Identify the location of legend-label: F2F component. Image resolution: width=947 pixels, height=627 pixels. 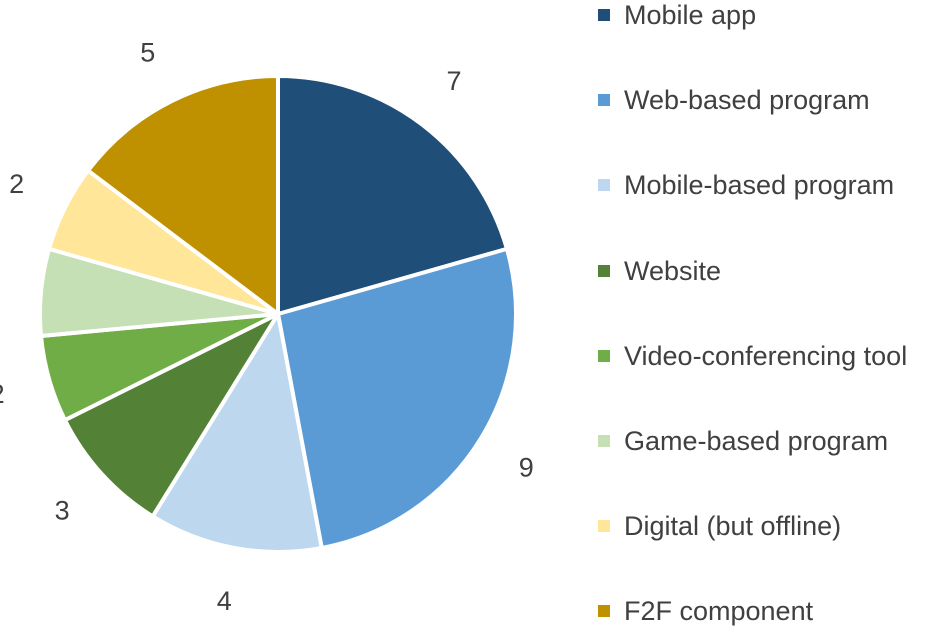
(719, 611).